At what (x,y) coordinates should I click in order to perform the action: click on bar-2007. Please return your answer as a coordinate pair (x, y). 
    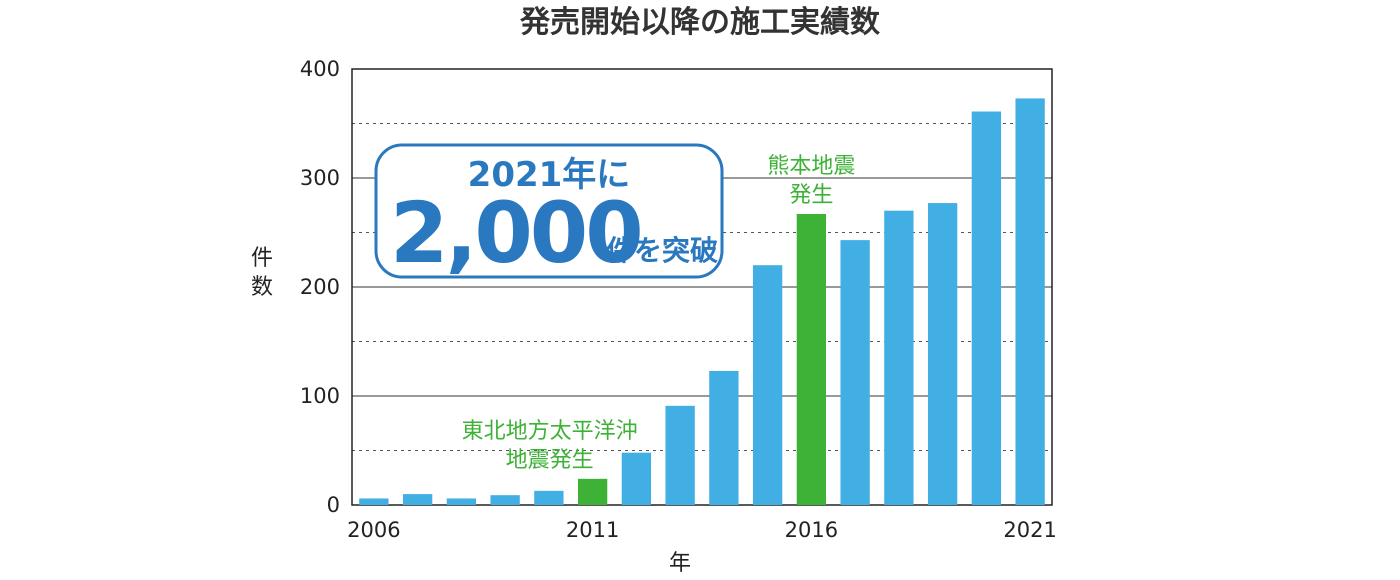
    Looking at the image, I should click on (417, 499).